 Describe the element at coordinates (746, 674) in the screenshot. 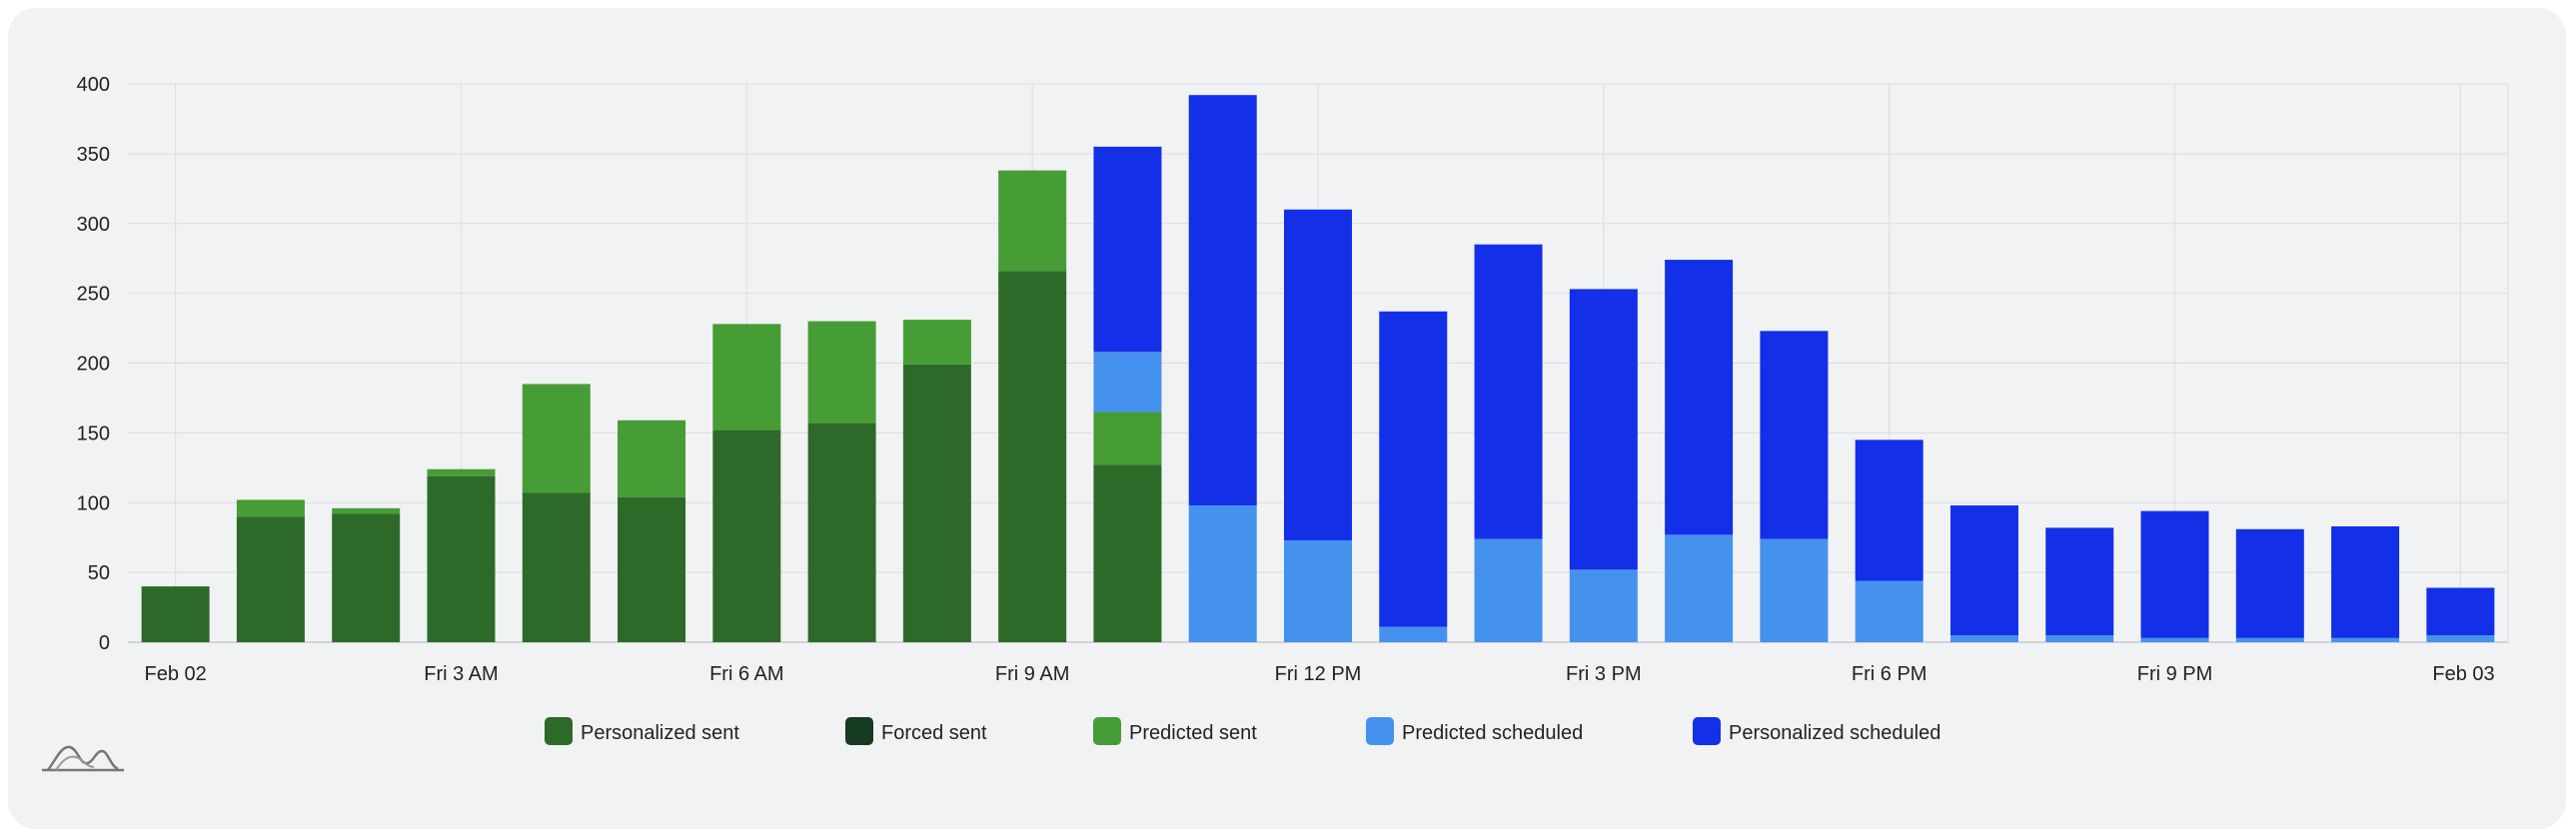

I see `x-tick-label: Fri 6 AM` at that location.